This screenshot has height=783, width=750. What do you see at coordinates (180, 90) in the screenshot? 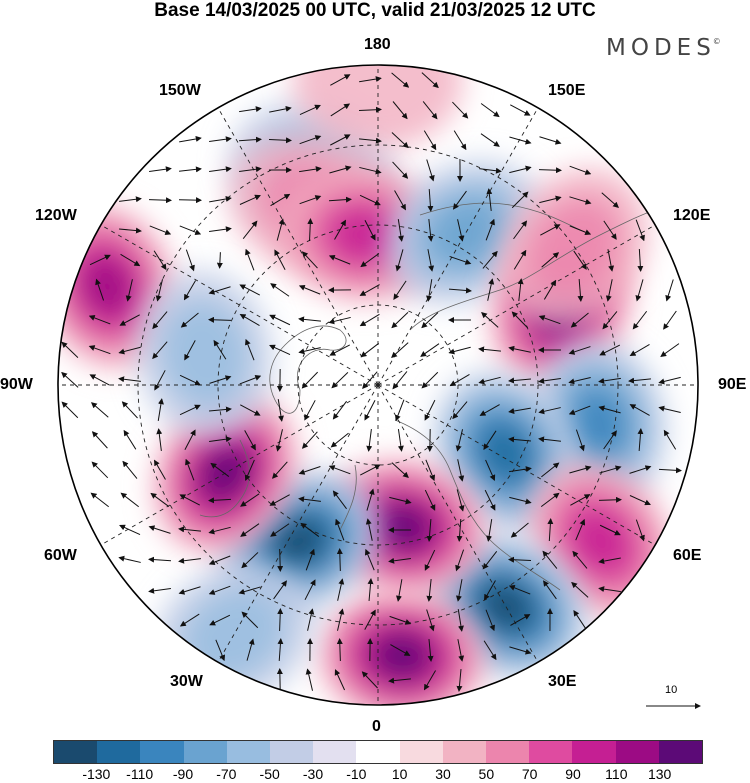
I see `lon-label-150w: 150W` at bounding box center [180, 90].